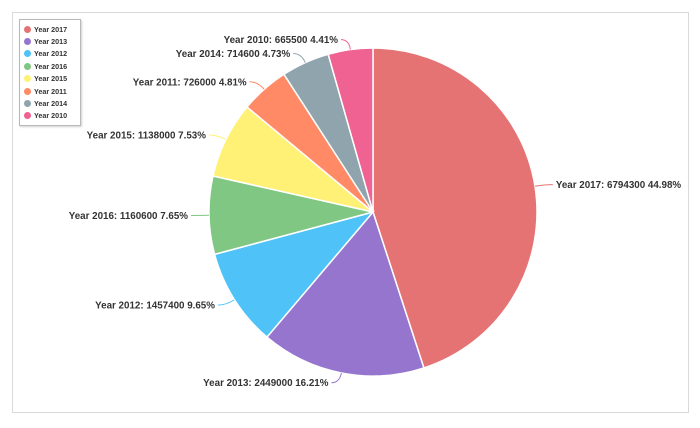 The height and width of the screenshot is (428, 700). I want to click on data-label: Year 2014: 714600 4.73%, so click(233, 54).